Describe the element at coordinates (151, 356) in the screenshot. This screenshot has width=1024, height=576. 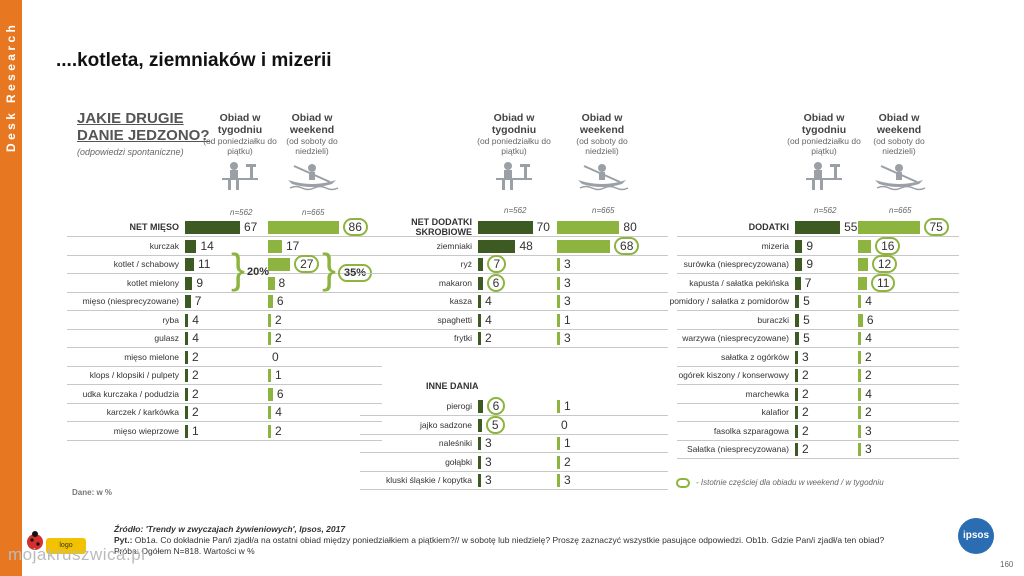
I see `row-label: mięso mielone` at that location.